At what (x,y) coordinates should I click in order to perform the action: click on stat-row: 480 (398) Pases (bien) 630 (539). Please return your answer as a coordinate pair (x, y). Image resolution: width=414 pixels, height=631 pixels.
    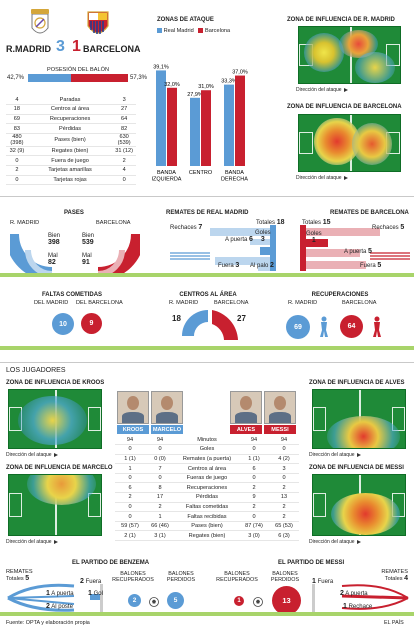
    Looking at the image, I should click on (71, 140).